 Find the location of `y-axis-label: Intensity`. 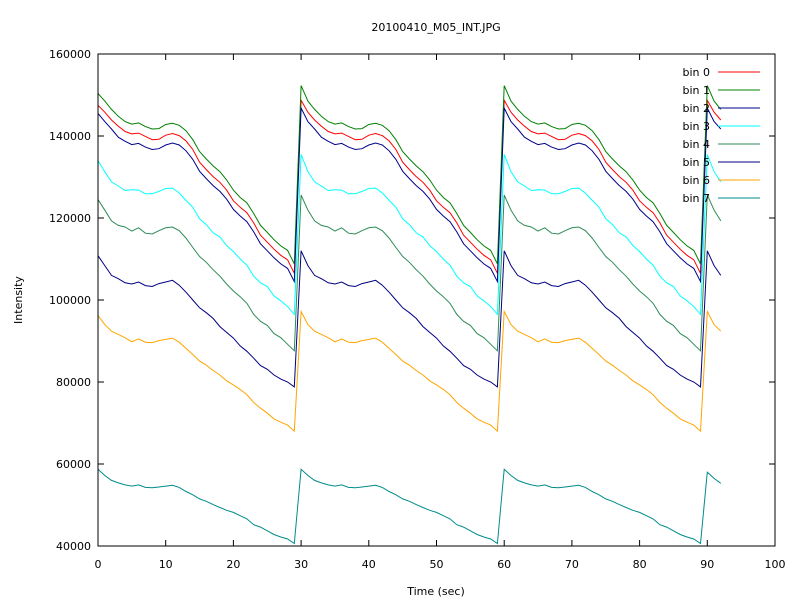

y-axis-label: Intensity is located at coordinates (18, 300).